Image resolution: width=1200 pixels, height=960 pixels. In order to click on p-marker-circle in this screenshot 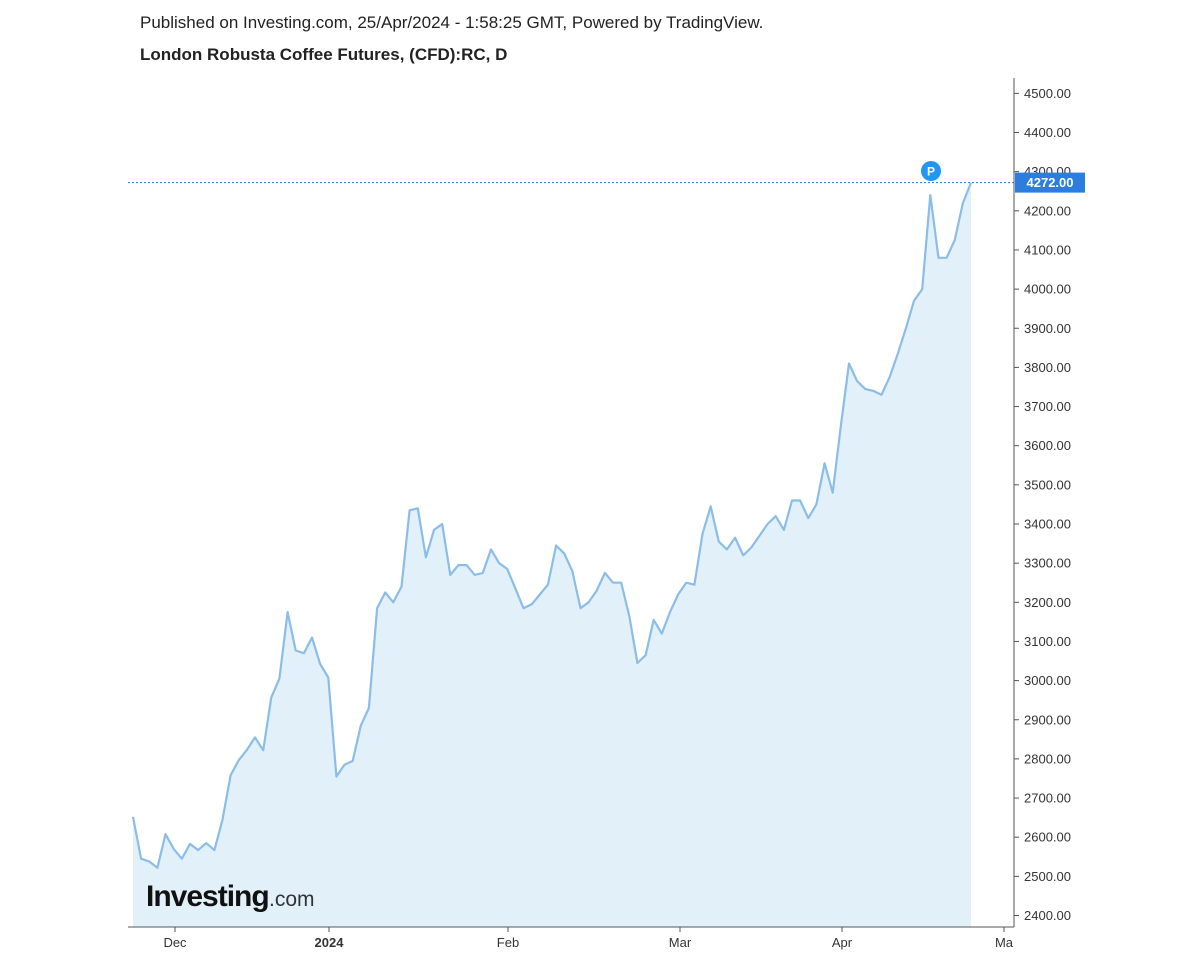, I will do `click(931, 171)`.